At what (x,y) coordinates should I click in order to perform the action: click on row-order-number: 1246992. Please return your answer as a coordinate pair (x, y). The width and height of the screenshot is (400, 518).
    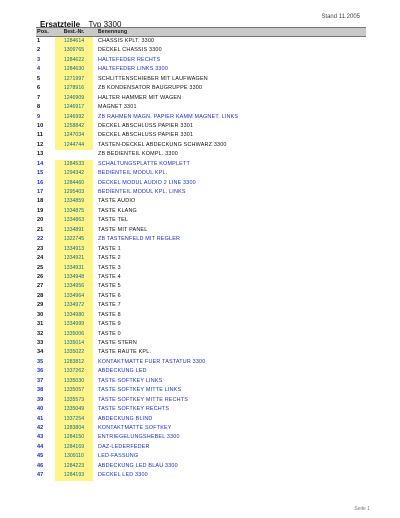
    Looking at the image, I should click on (74, 117).